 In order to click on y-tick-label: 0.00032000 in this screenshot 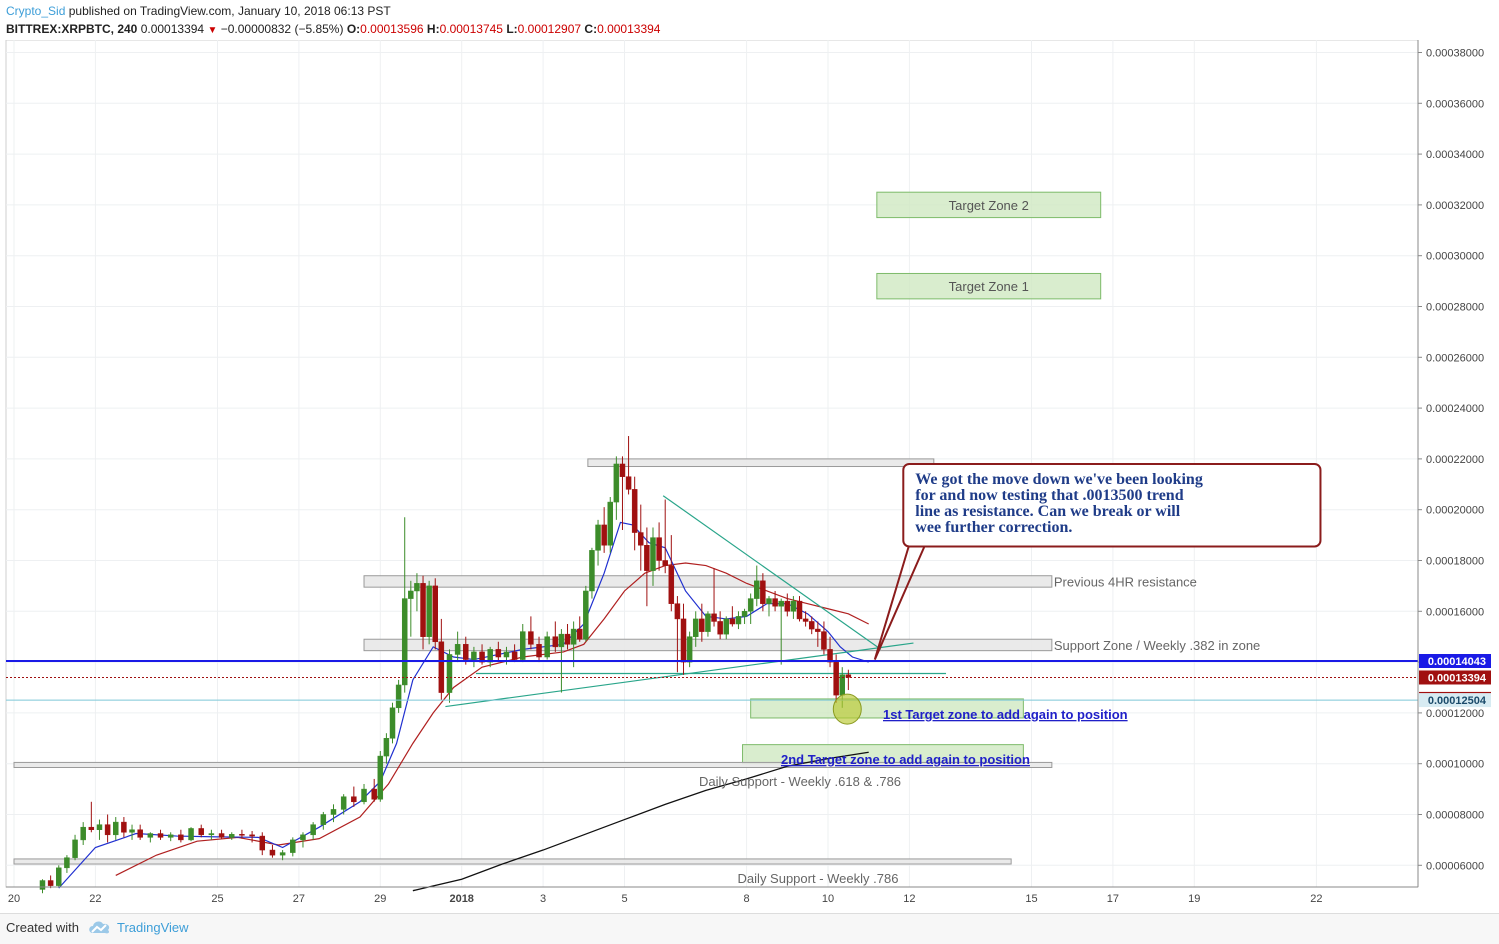, I will do `click(1455, 206)`.